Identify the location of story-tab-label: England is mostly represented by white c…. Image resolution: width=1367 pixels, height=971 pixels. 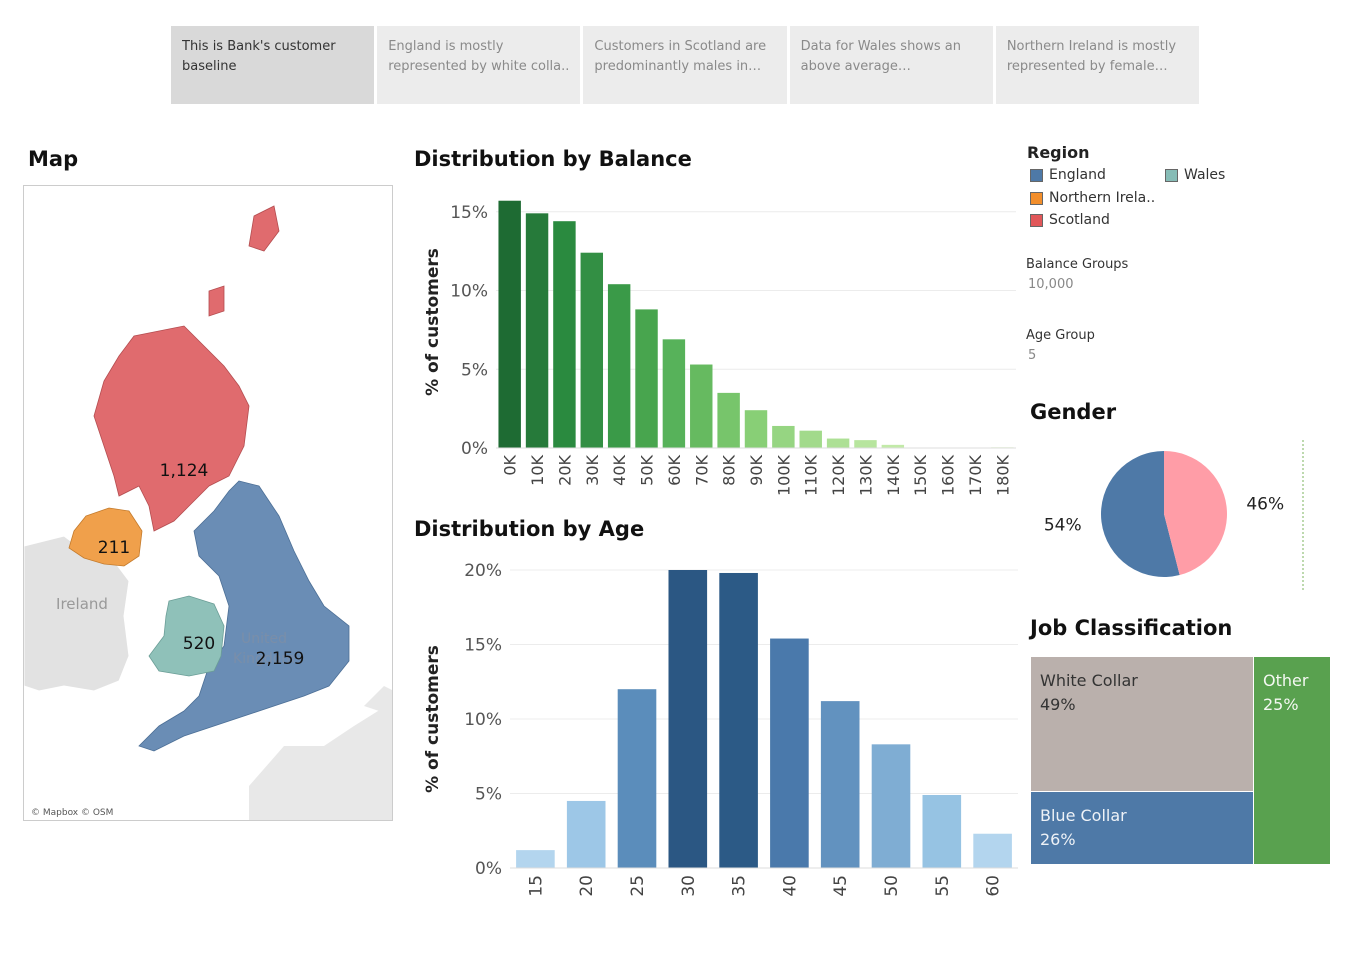
(479, 56).